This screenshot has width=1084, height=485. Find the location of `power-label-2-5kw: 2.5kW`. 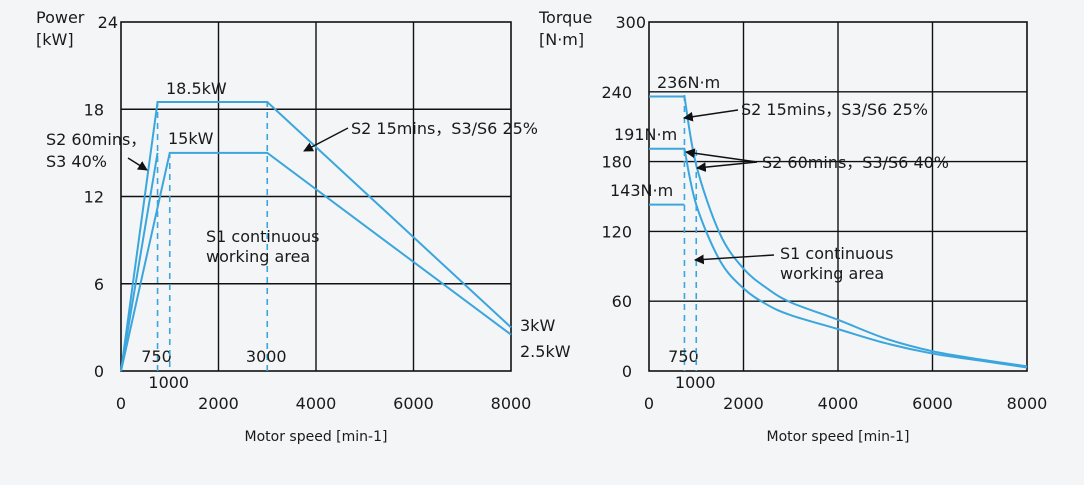

power-label-2-5kw: 2.5kW is located at coordinates (545, 351).